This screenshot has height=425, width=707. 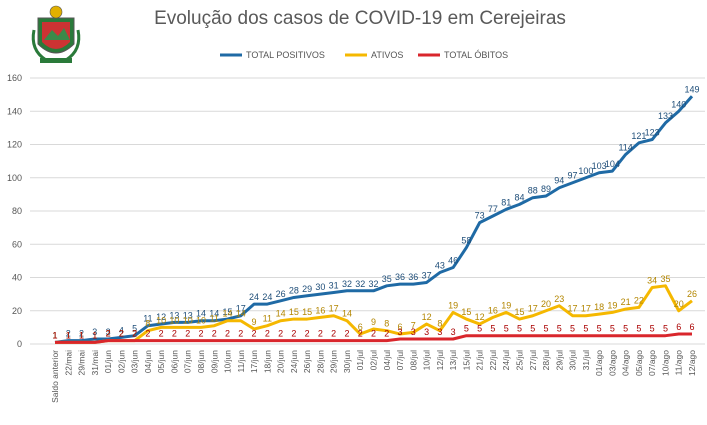 I want to click on x-tick-label: 29/jul, so click(x=559, y=360).